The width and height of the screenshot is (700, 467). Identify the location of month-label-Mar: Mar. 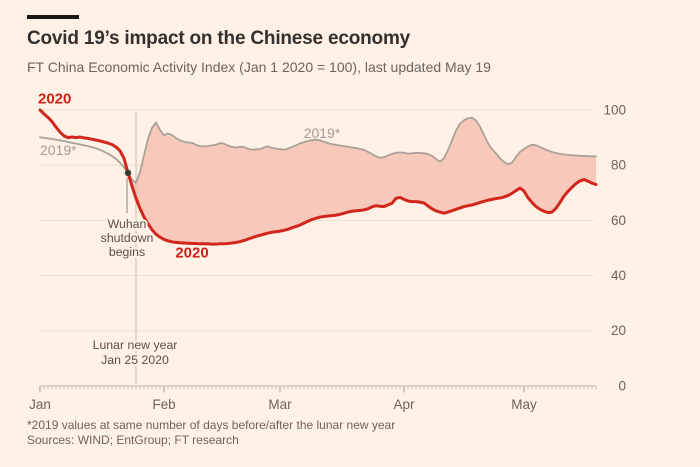
(280, 404).